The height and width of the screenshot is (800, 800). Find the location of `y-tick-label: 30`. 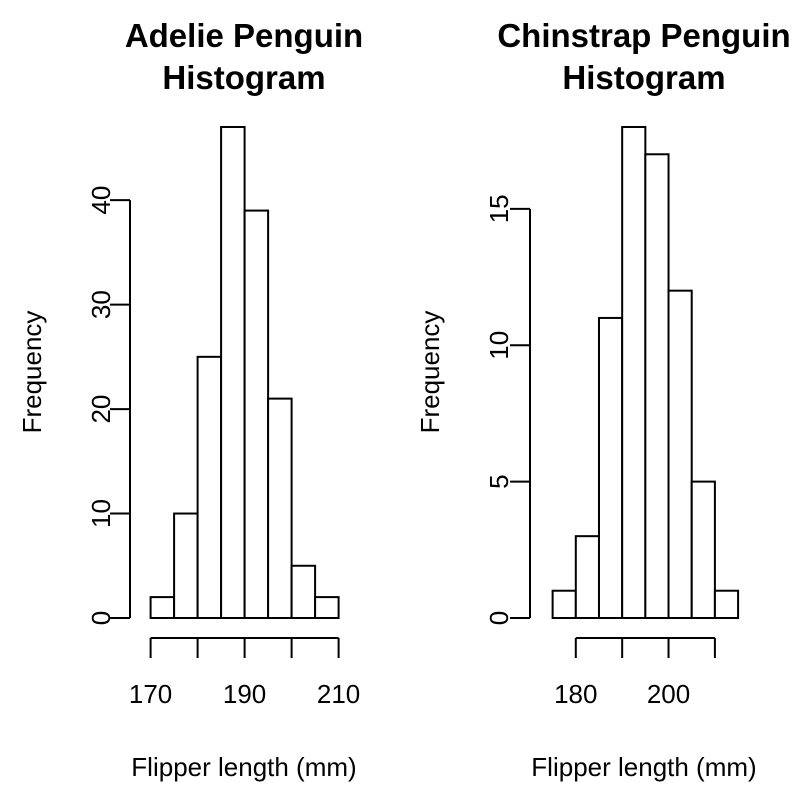

y-tick-label: 30 is located at coordinates (101, 304).